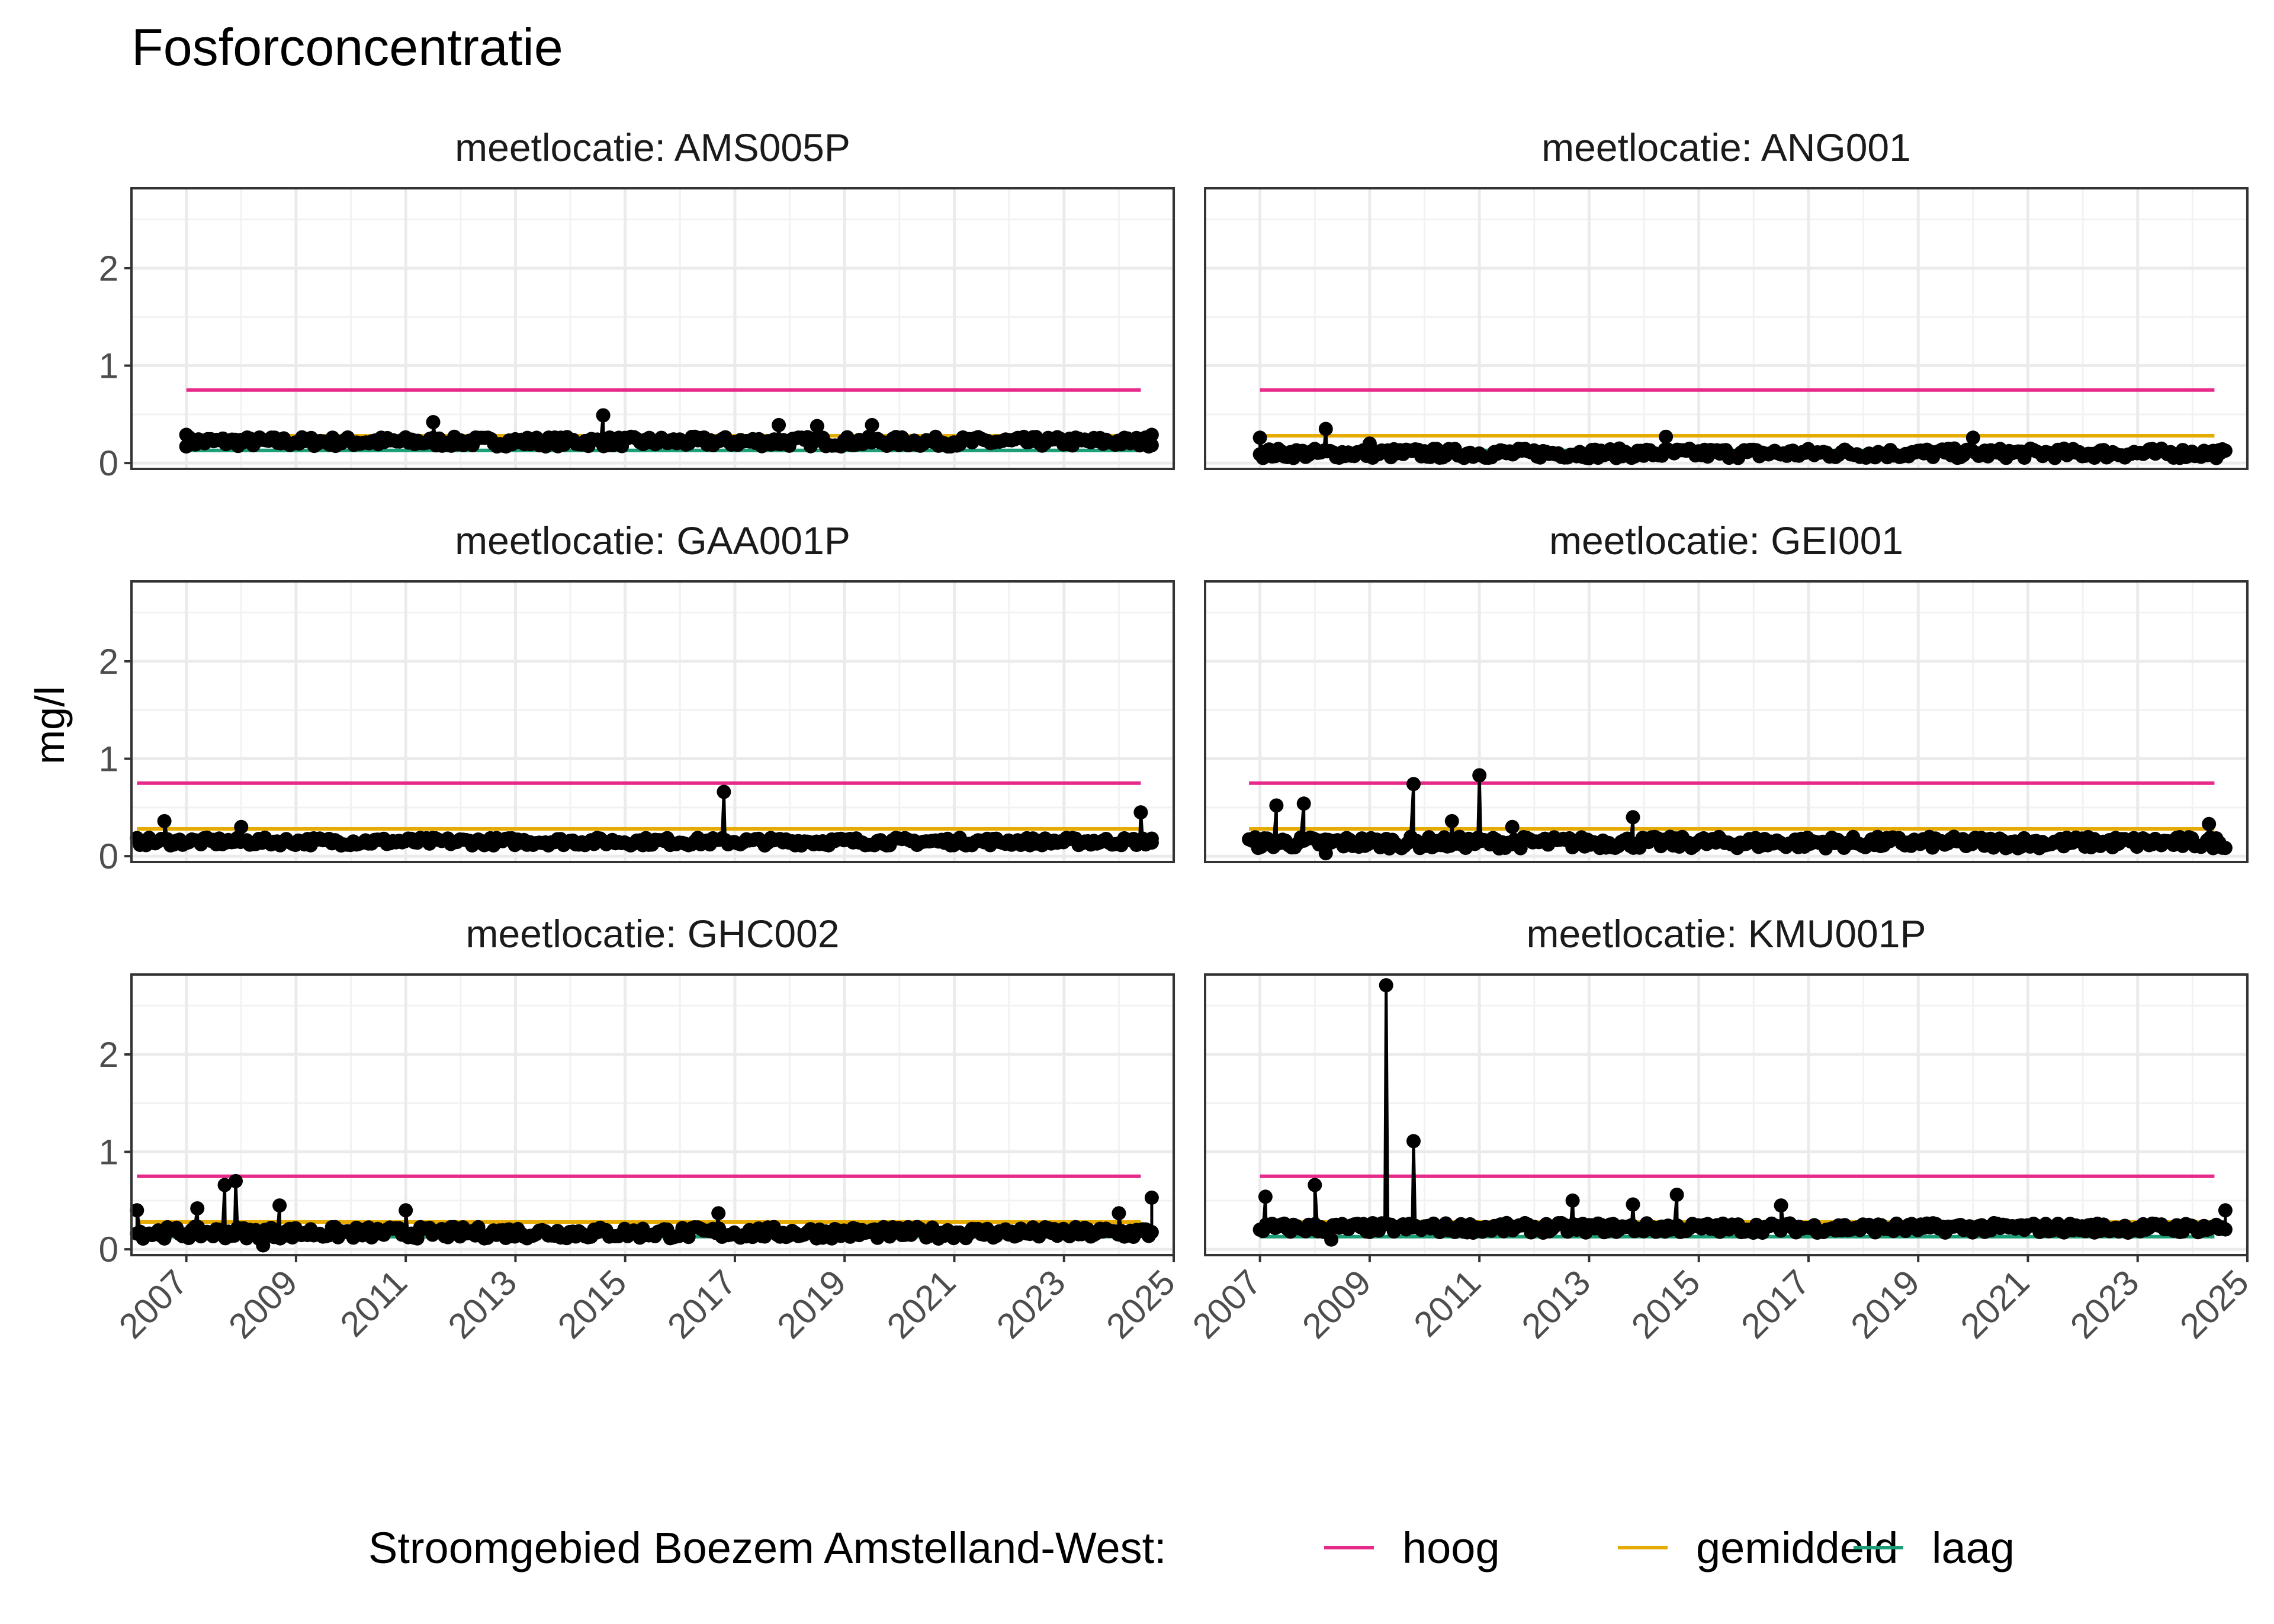 This screenshot has height=1624, width=2274. Describe the element at coordinates (653, 934) in the screenshot. I see `facet-label: meetlocatie: GHC002` at that location.